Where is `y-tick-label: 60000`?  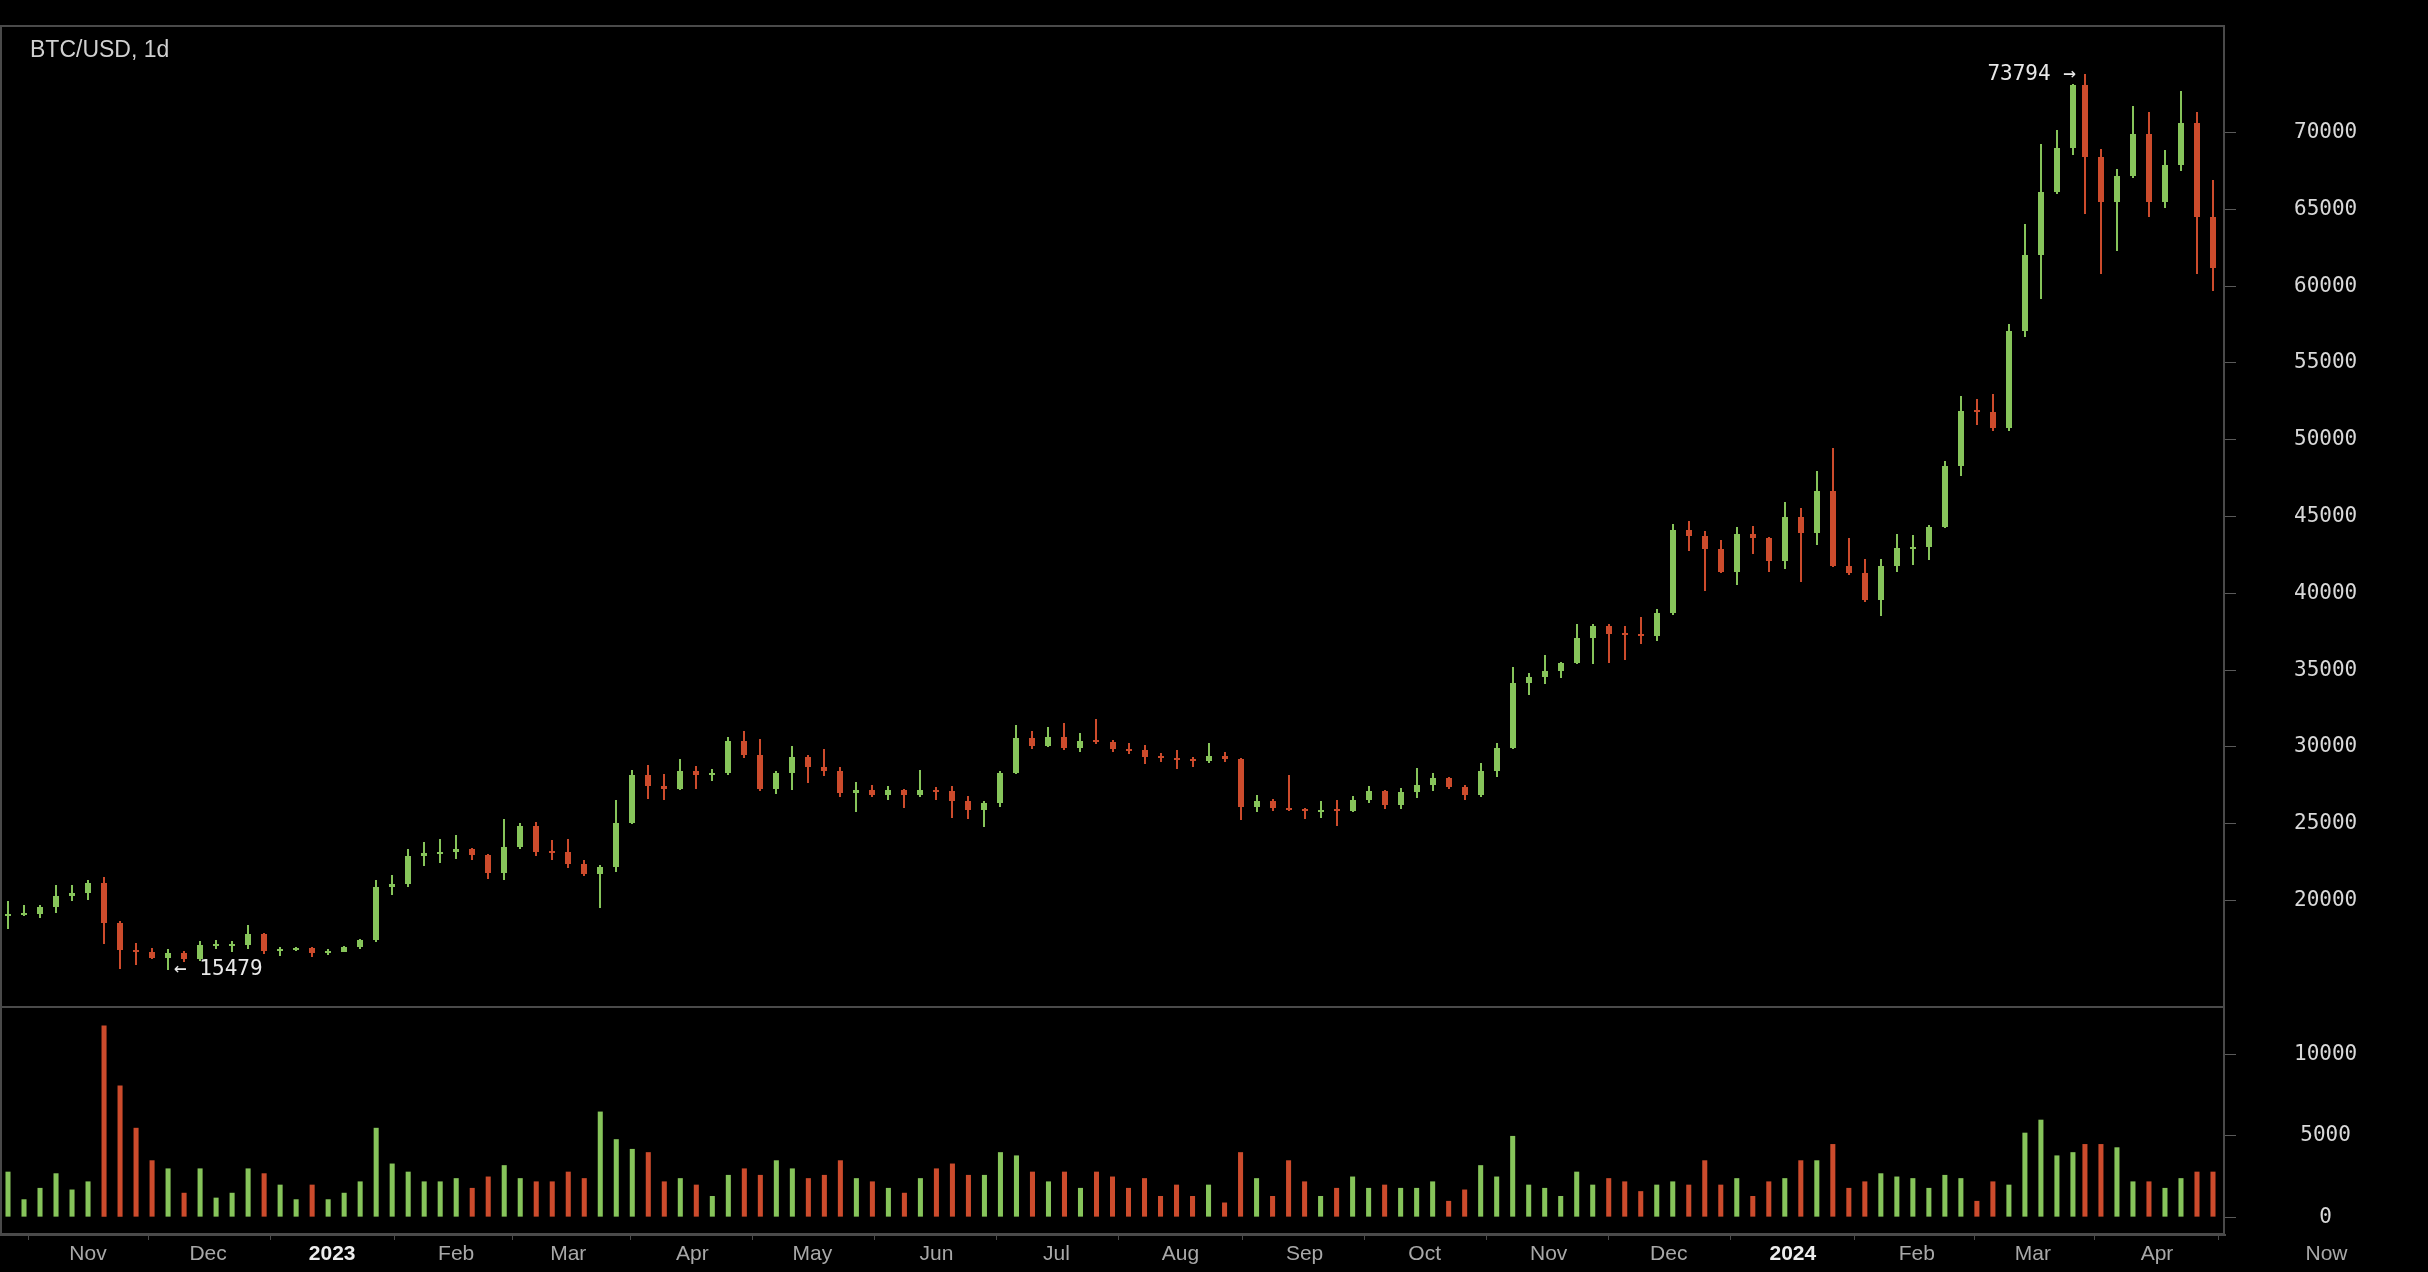 y-tick-label: 60000 is located at coordinates (2326, 284).